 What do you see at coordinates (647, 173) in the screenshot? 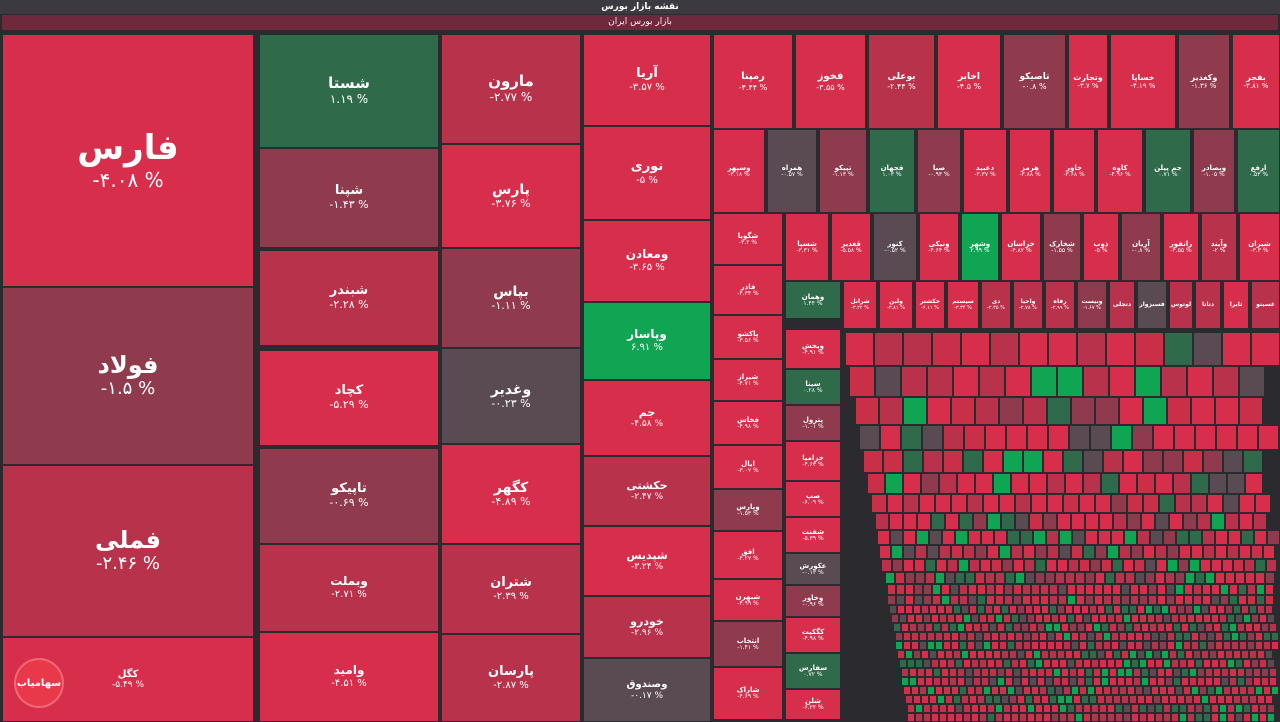
I see `stock-tile: نوری -۵ %` at bounding box center [647, 173].